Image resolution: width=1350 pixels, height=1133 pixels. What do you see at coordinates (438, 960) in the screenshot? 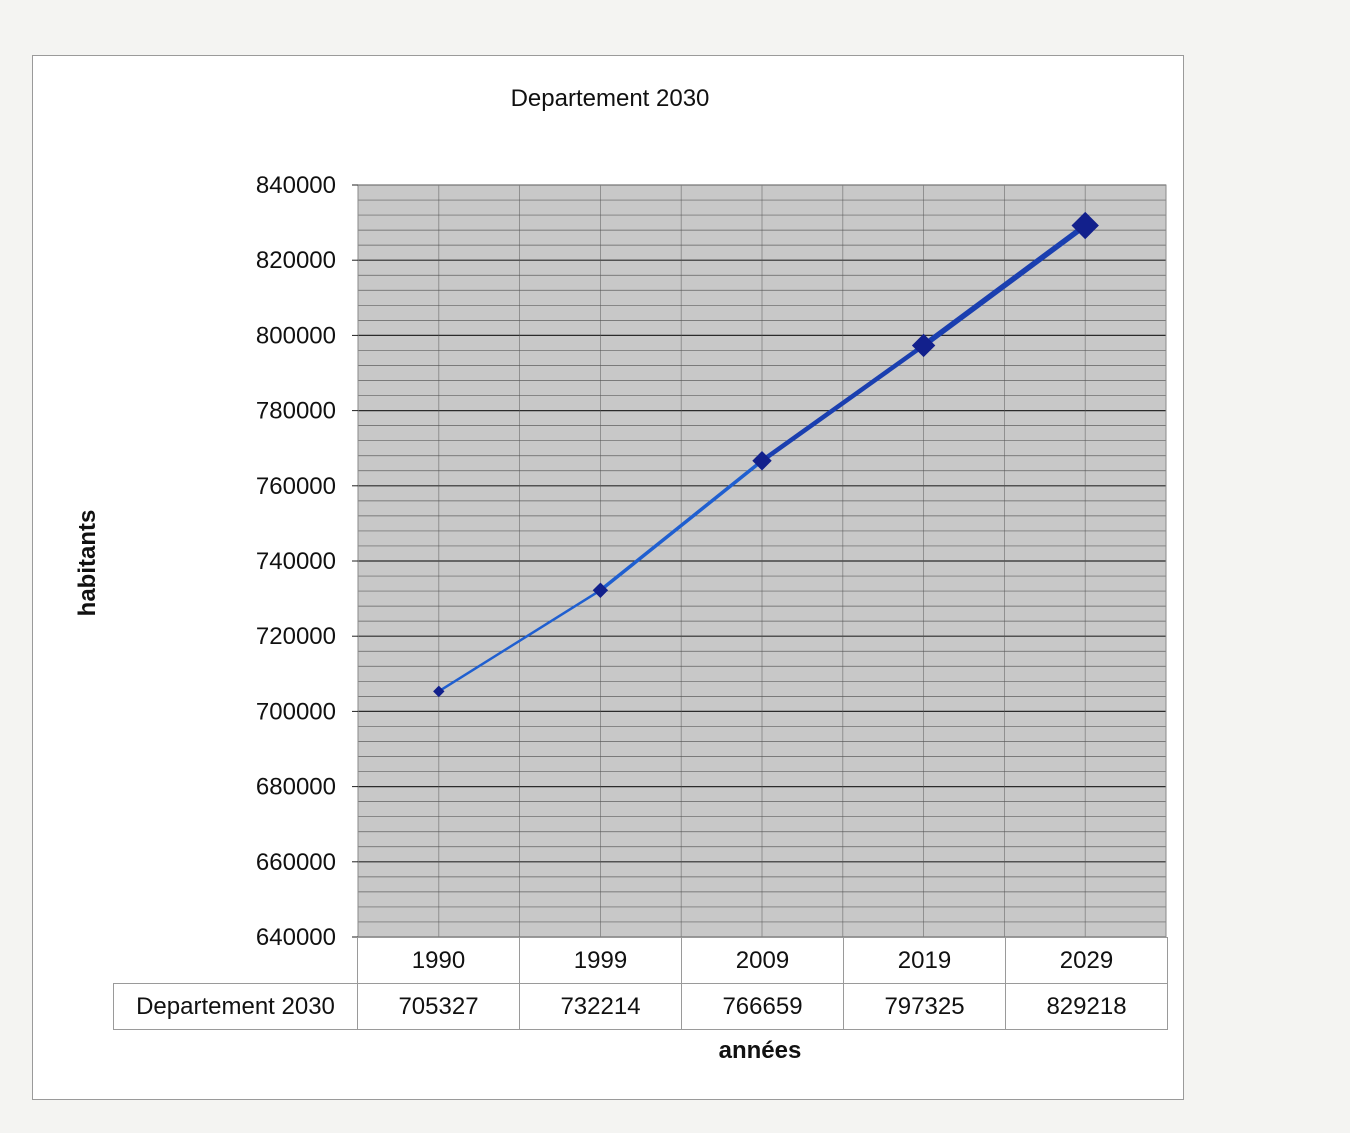
I see `category-label: 1990` at bounding box center [438, 960].